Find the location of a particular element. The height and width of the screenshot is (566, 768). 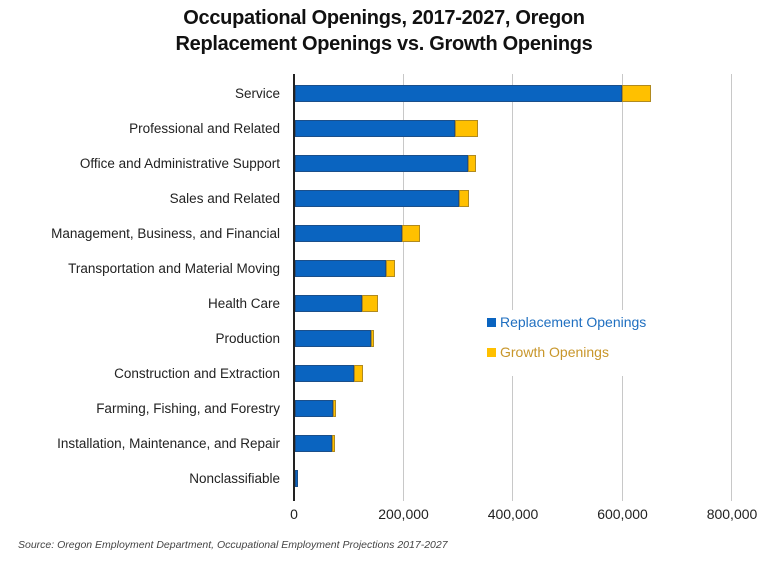

category-label: Production is located at coordinates (247, 338).